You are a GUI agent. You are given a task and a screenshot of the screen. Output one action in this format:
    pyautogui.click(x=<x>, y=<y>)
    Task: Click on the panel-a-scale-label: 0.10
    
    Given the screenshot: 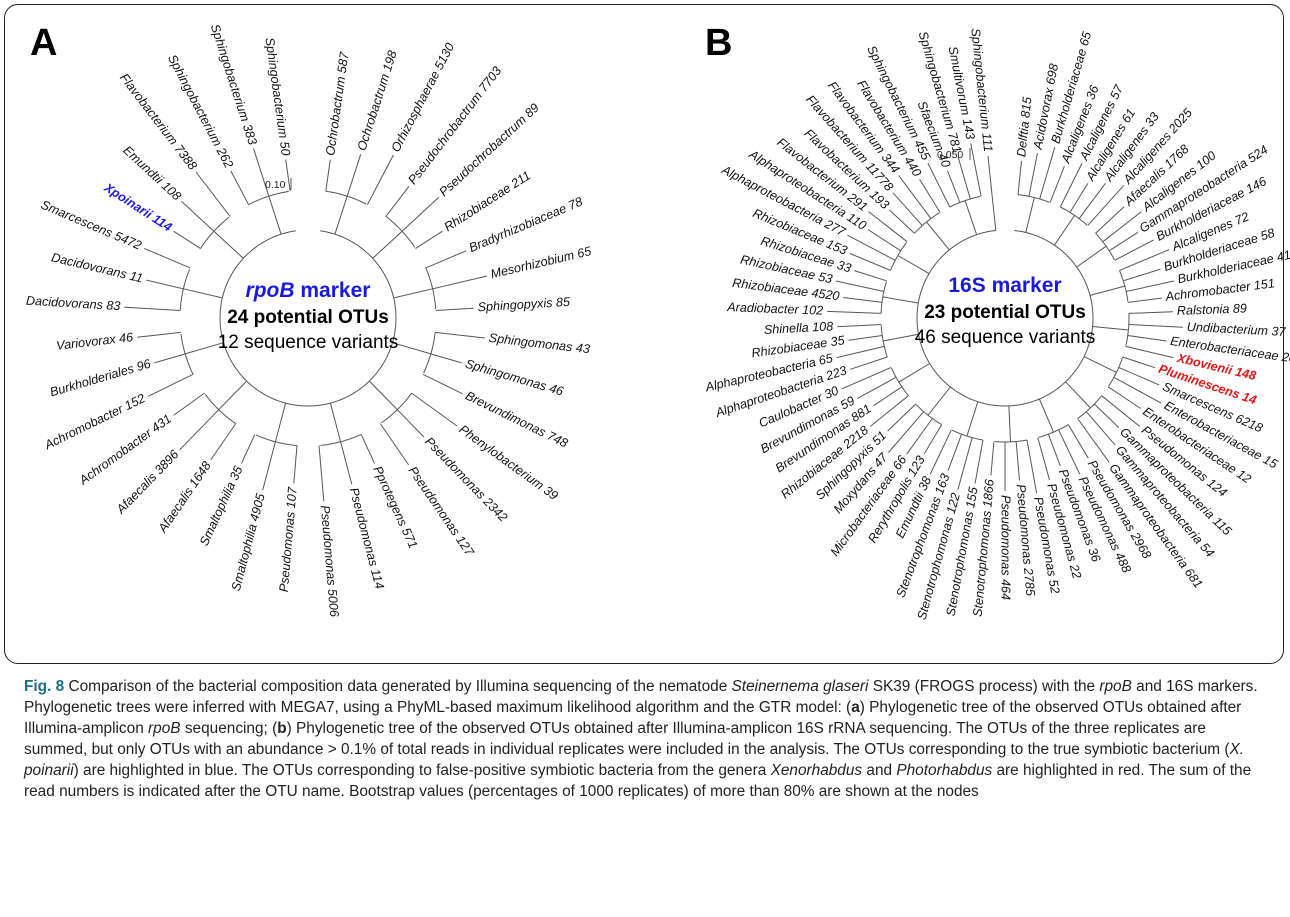 What is the action you would take?
    pyautogui.click(x=275, y=185)
    